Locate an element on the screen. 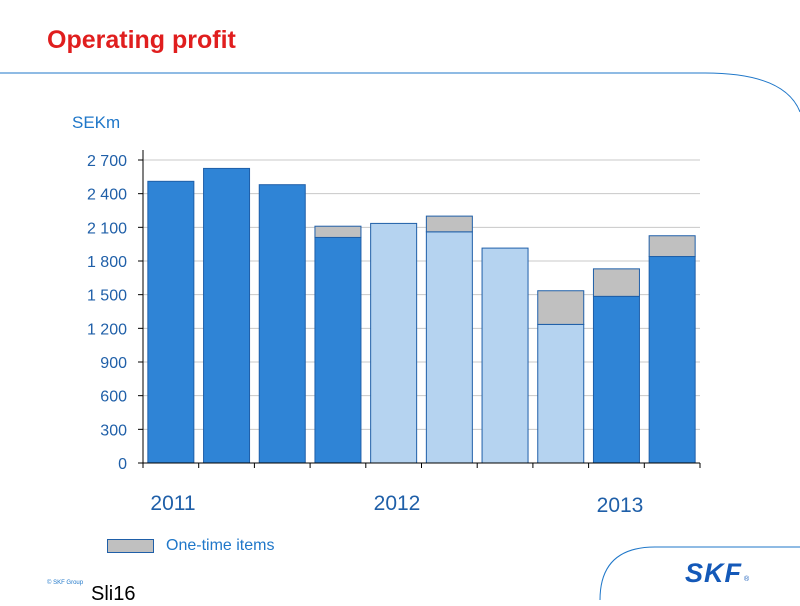 This screenshot has height=606, width=800. y-axis-label: SEKm is located at coordinates (96, 122).